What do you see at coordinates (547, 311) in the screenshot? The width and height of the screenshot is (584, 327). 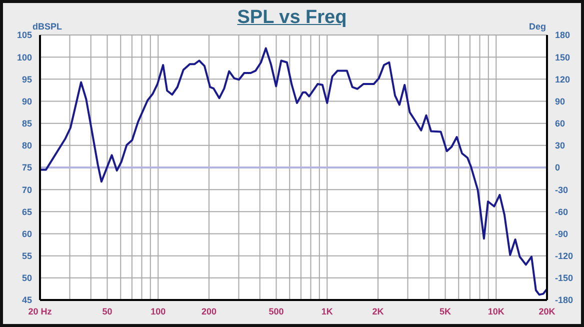 I see `x-tick-label: 20K` at bounding box center [547, 311].